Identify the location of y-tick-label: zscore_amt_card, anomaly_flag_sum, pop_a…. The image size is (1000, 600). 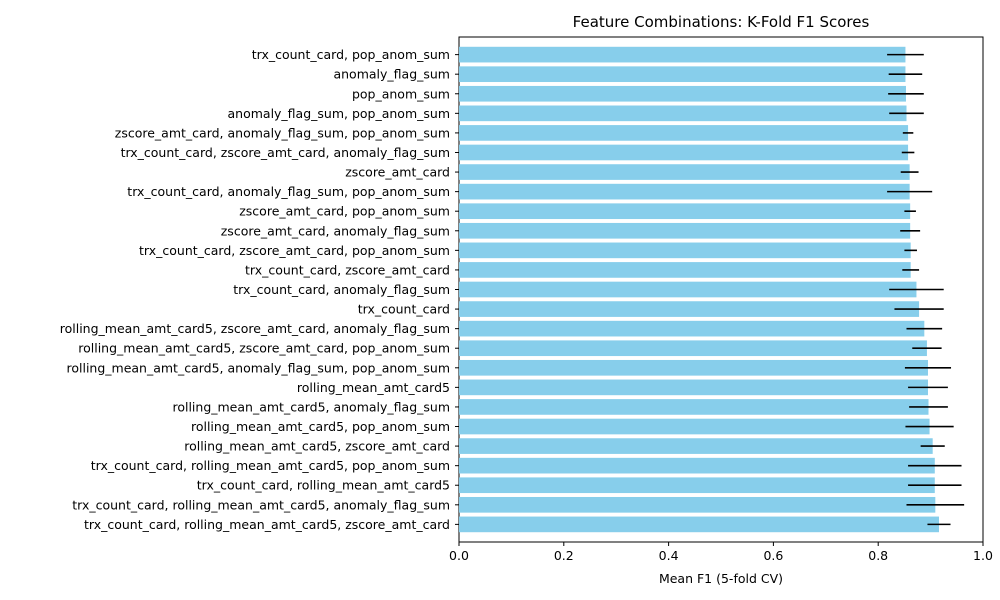
(282, 132).